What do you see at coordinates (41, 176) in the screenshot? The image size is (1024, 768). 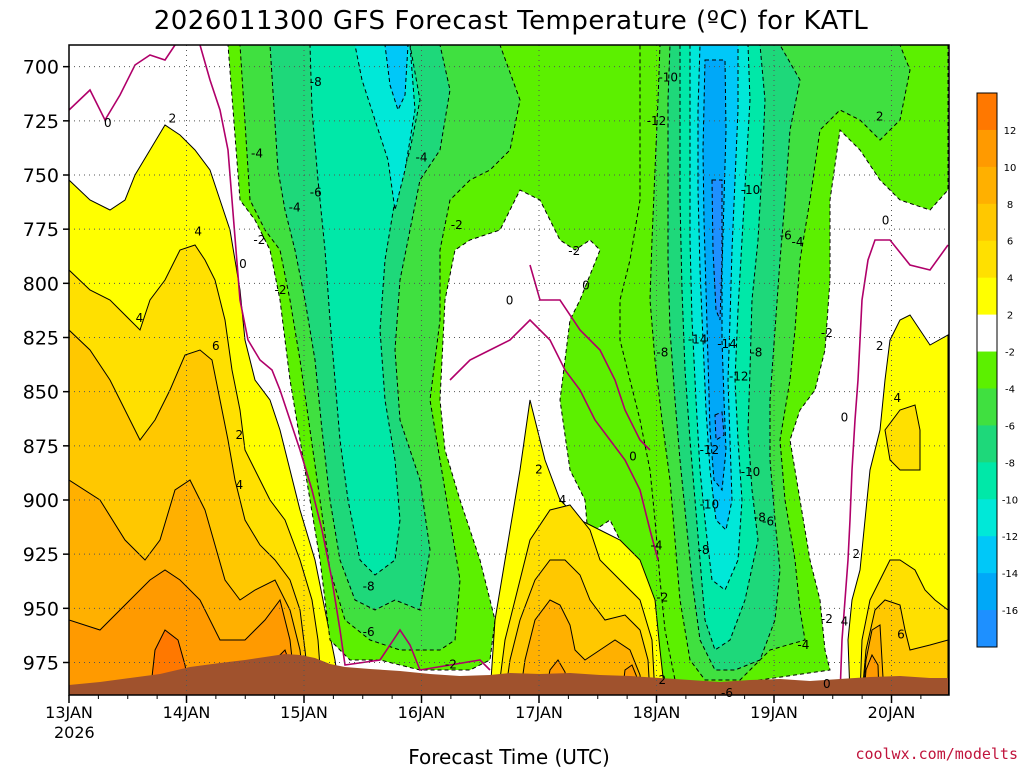 I see `y-tick-label: 750` at bounding box center [41, 176].